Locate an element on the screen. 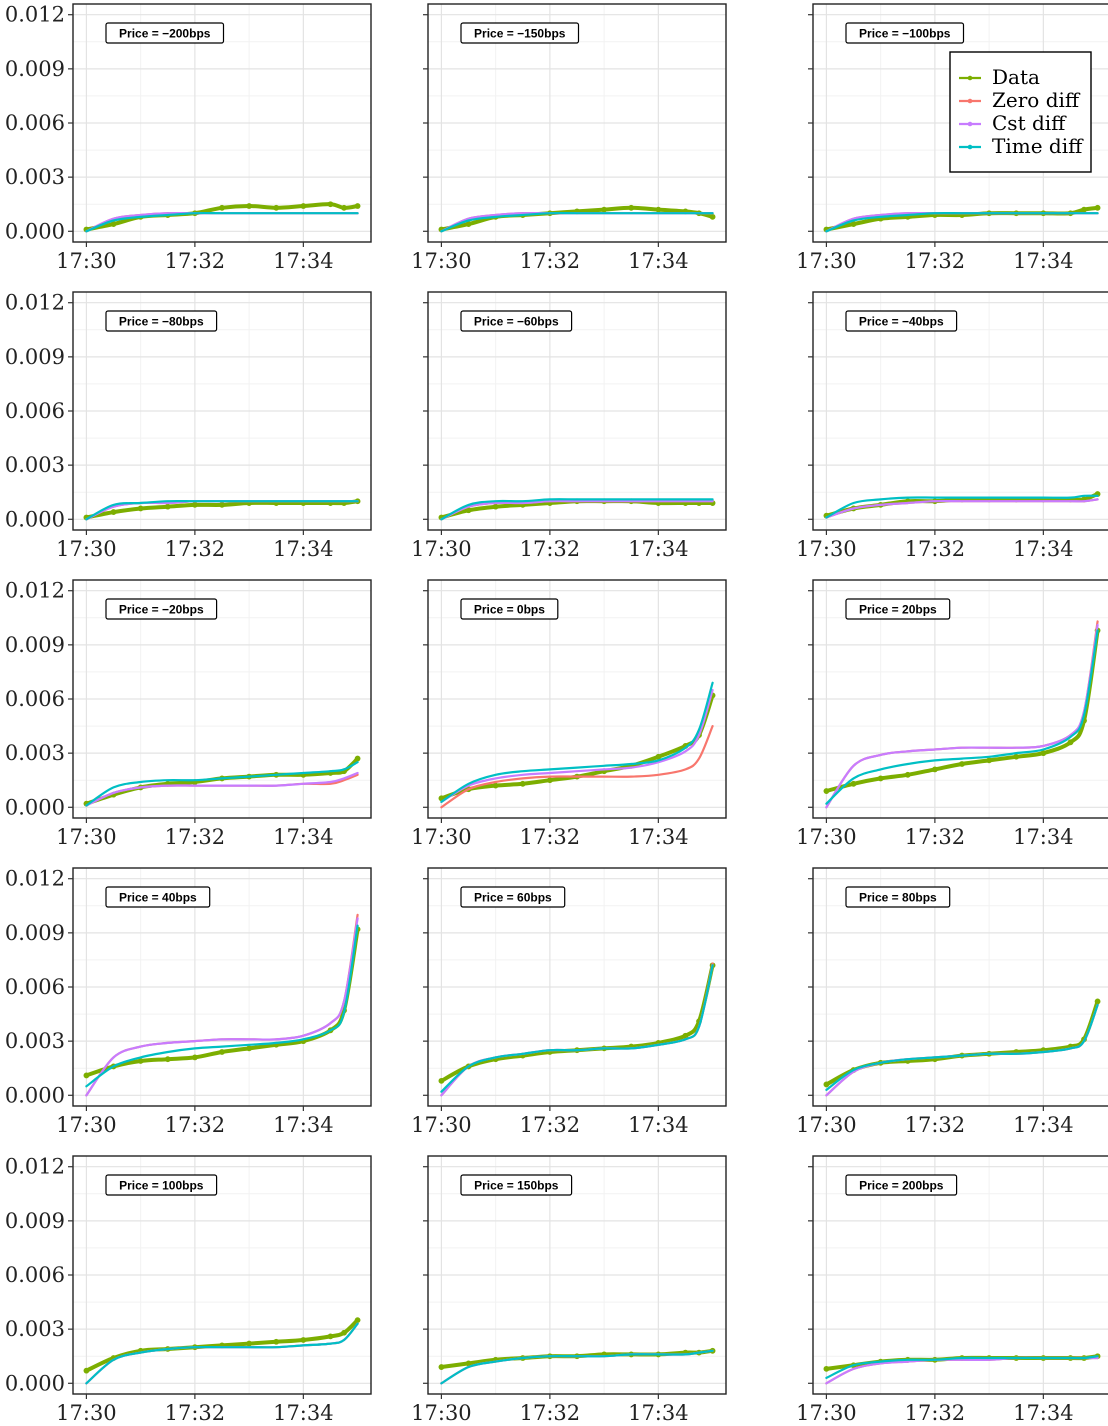 Image resolution: width=1108 pixels, height=1426 pixels. facet-label: Price = 60bps is located at coordinates (513, 898).